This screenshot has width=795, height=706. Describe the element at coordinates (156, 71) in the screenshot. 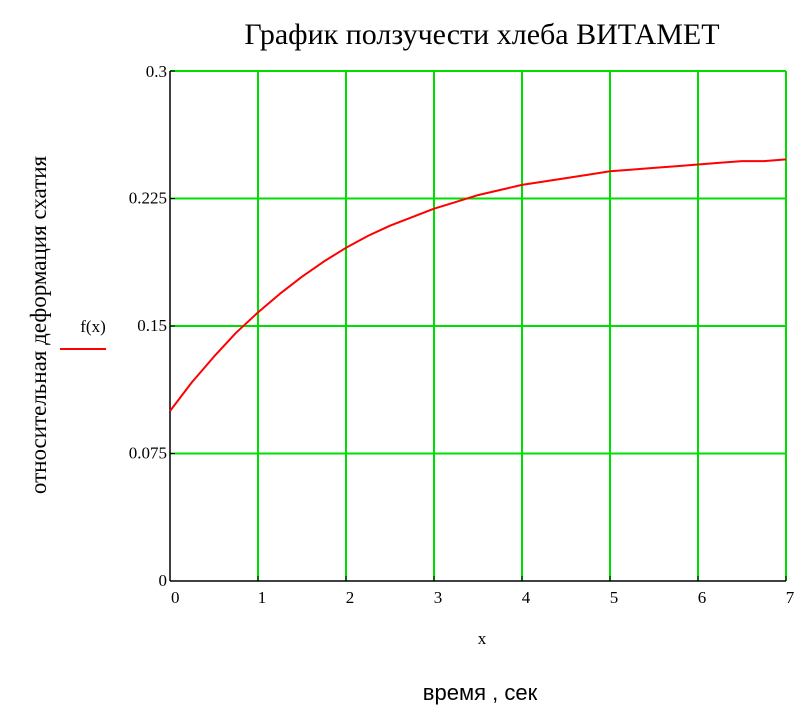

I see `y-tick-label: 0.3` at that location.